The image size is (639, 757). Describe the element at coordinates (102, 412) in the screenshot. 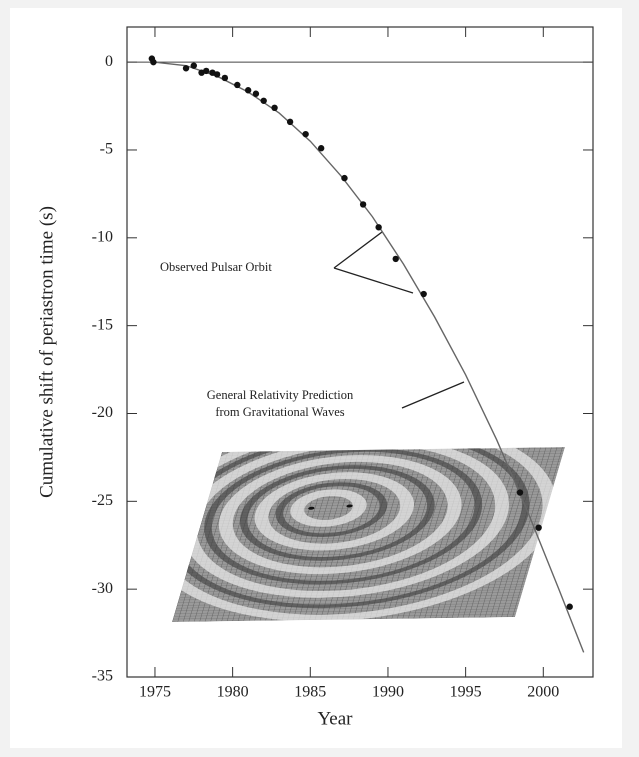

I see `y-tick-label: -20` at that location.